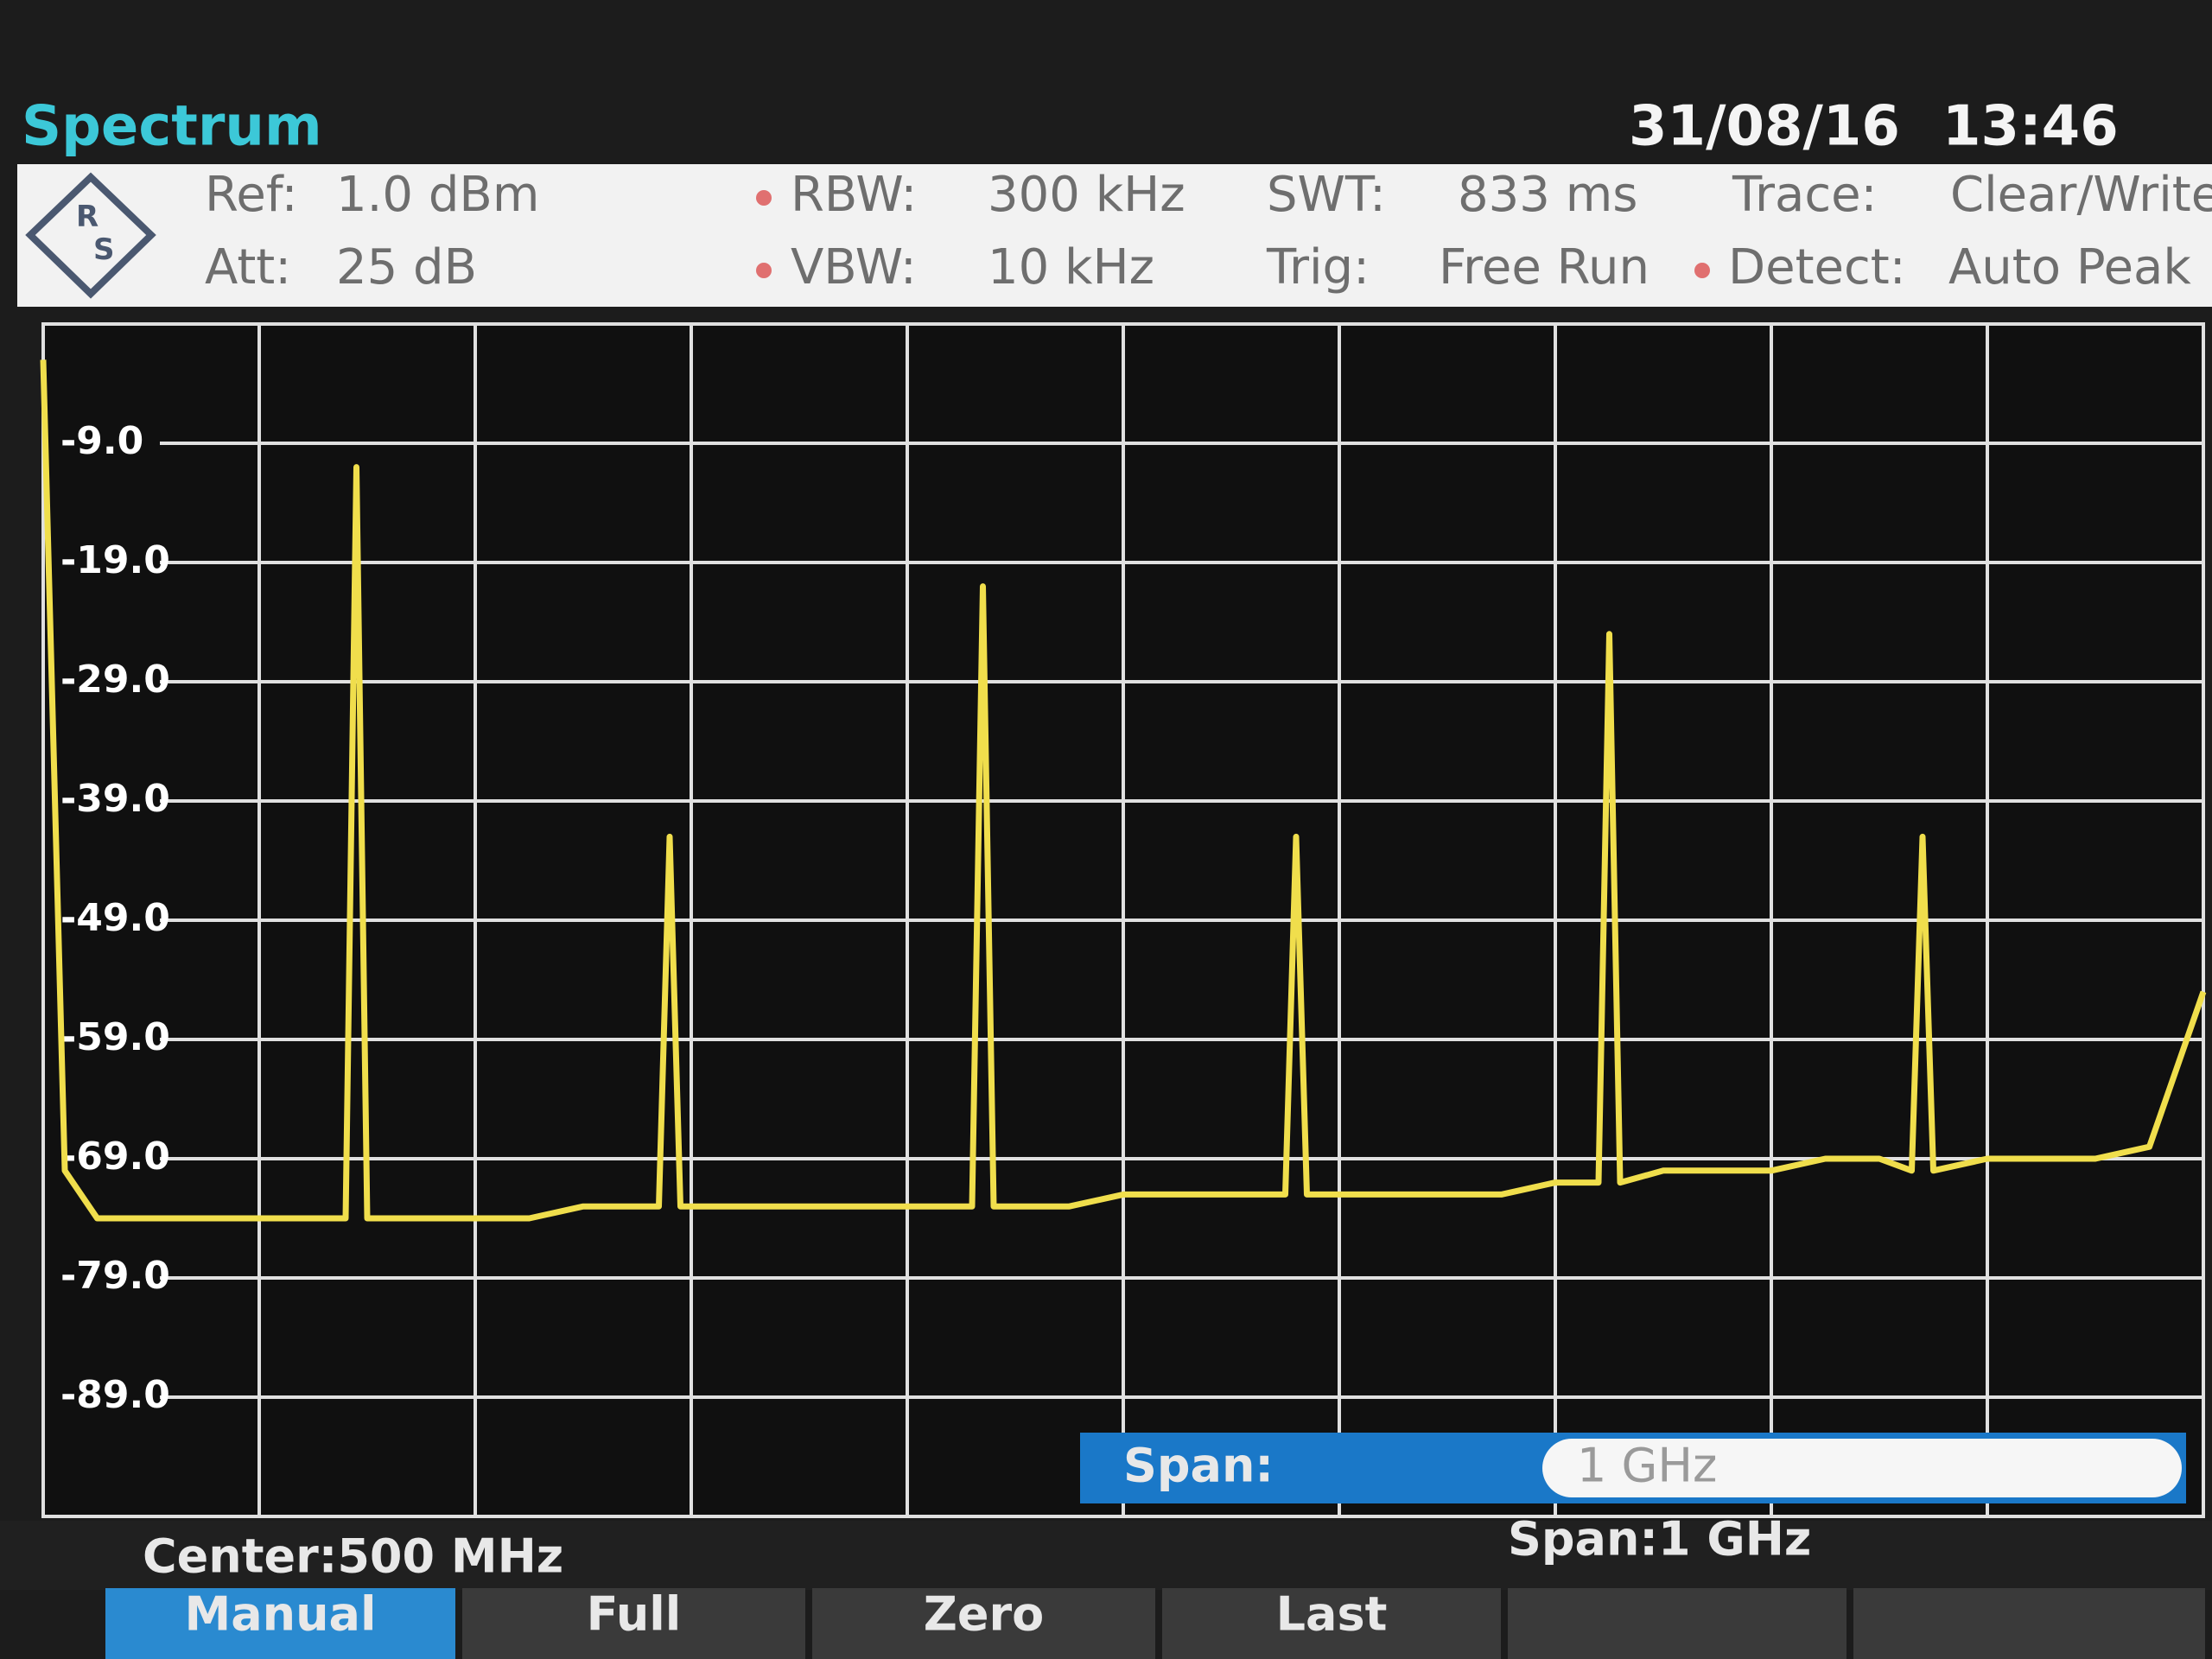 The image size is (2212, 1659). Describe the element at coordinates (115, 1157) in the screenshot. I see `y-tick-label: -69.0` at that location.